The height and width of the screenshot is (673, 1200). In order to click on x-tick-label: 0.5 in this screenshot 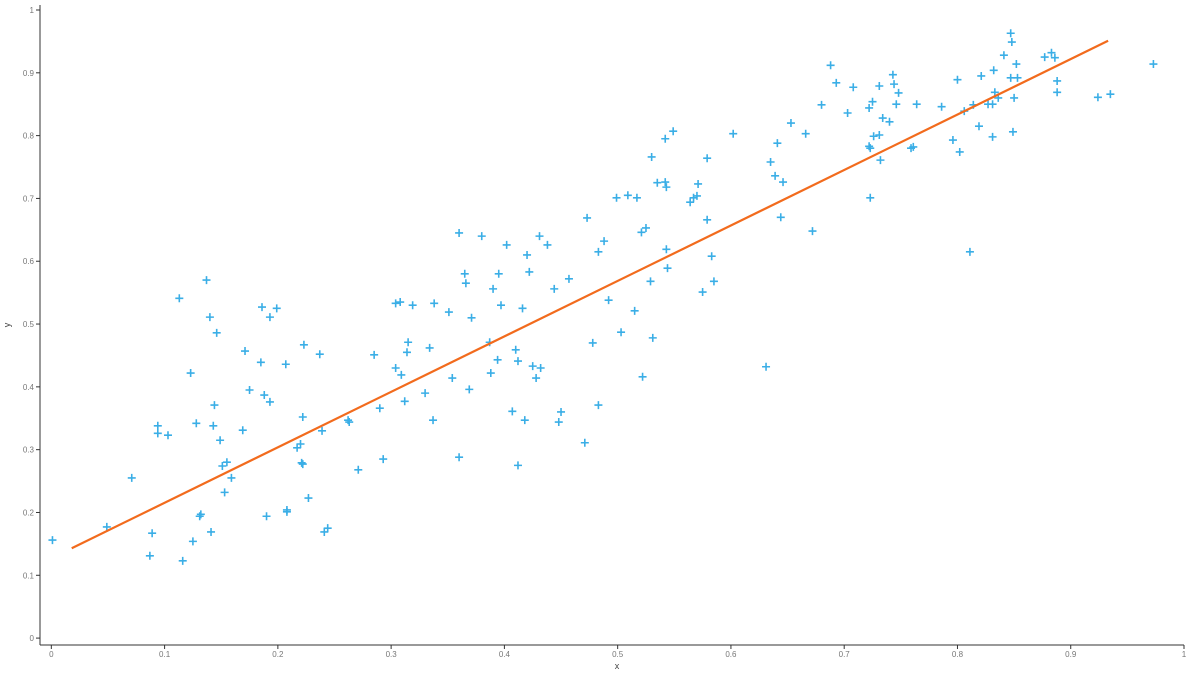, I will do `click(618, 654)`.